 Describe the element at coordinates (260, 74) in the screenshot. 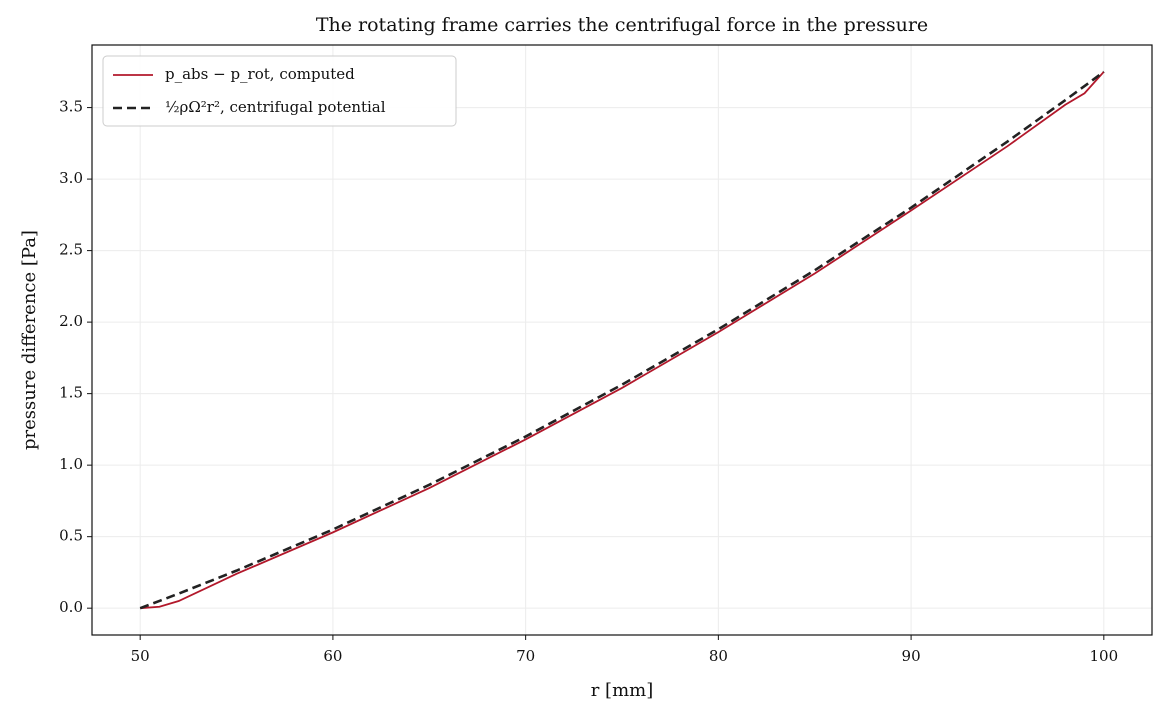

I see `legend-label: p_abs − p_rot, computed` at that location.